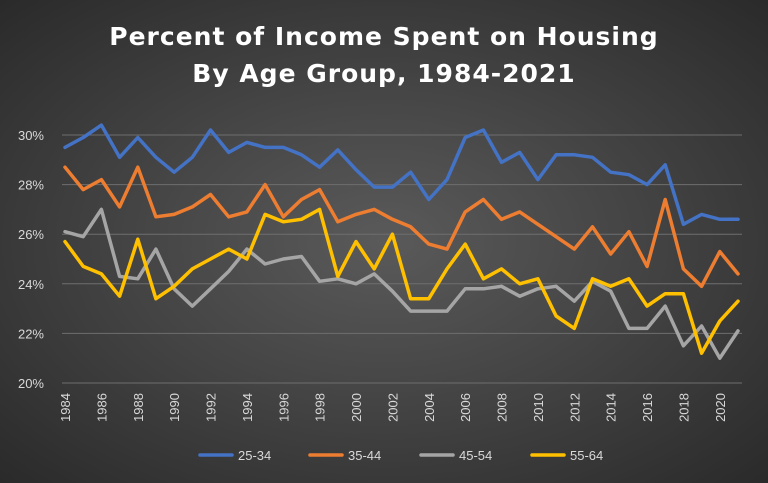 Image resolution: width=768 pixels, height=483 pixels. Describe the element at coordinates (611, 407) in the screenshot. I see `x-tick-label: 2014` at that location.